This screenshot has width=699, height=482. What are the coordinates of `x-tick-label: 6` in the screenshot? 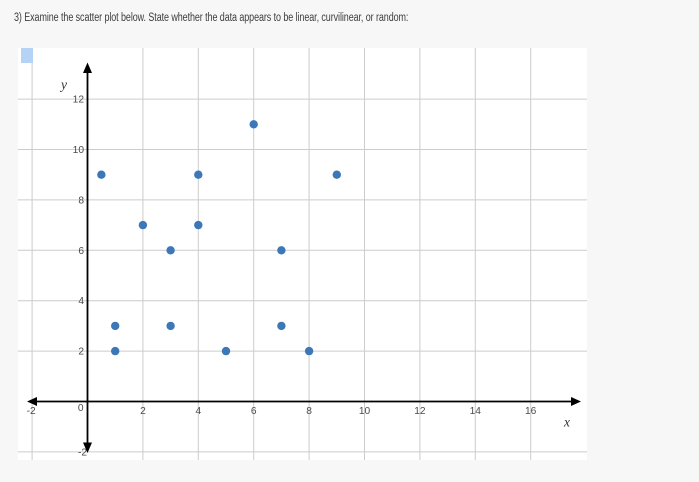 It's located at (254, 411).